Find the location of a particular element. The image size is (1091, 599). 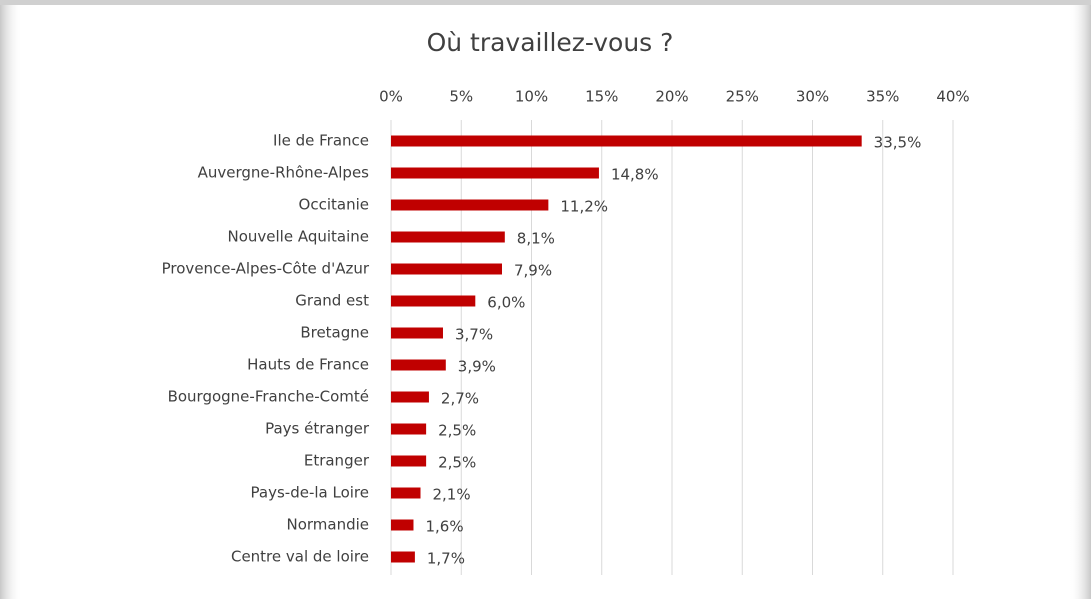

y-tick-label: Centre val de loire is located at coordinates (300, 557).